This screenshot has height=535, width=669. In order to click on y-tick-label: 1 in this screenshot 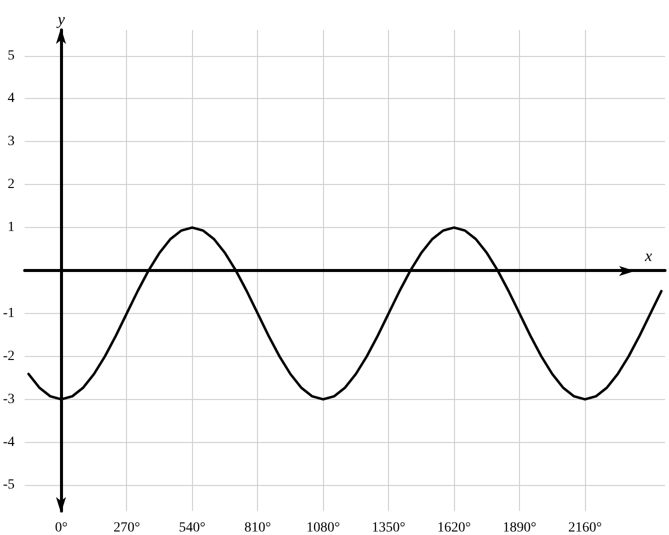, I will do `click(11, 228)`.